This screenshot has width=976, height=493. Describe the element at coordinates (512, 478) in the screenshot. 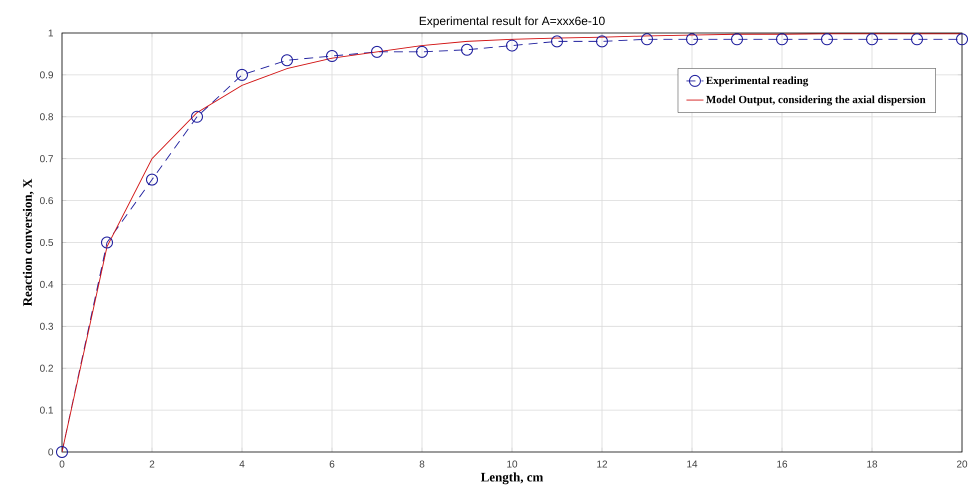

I see `x-axis-title: Length, cm` at that location.